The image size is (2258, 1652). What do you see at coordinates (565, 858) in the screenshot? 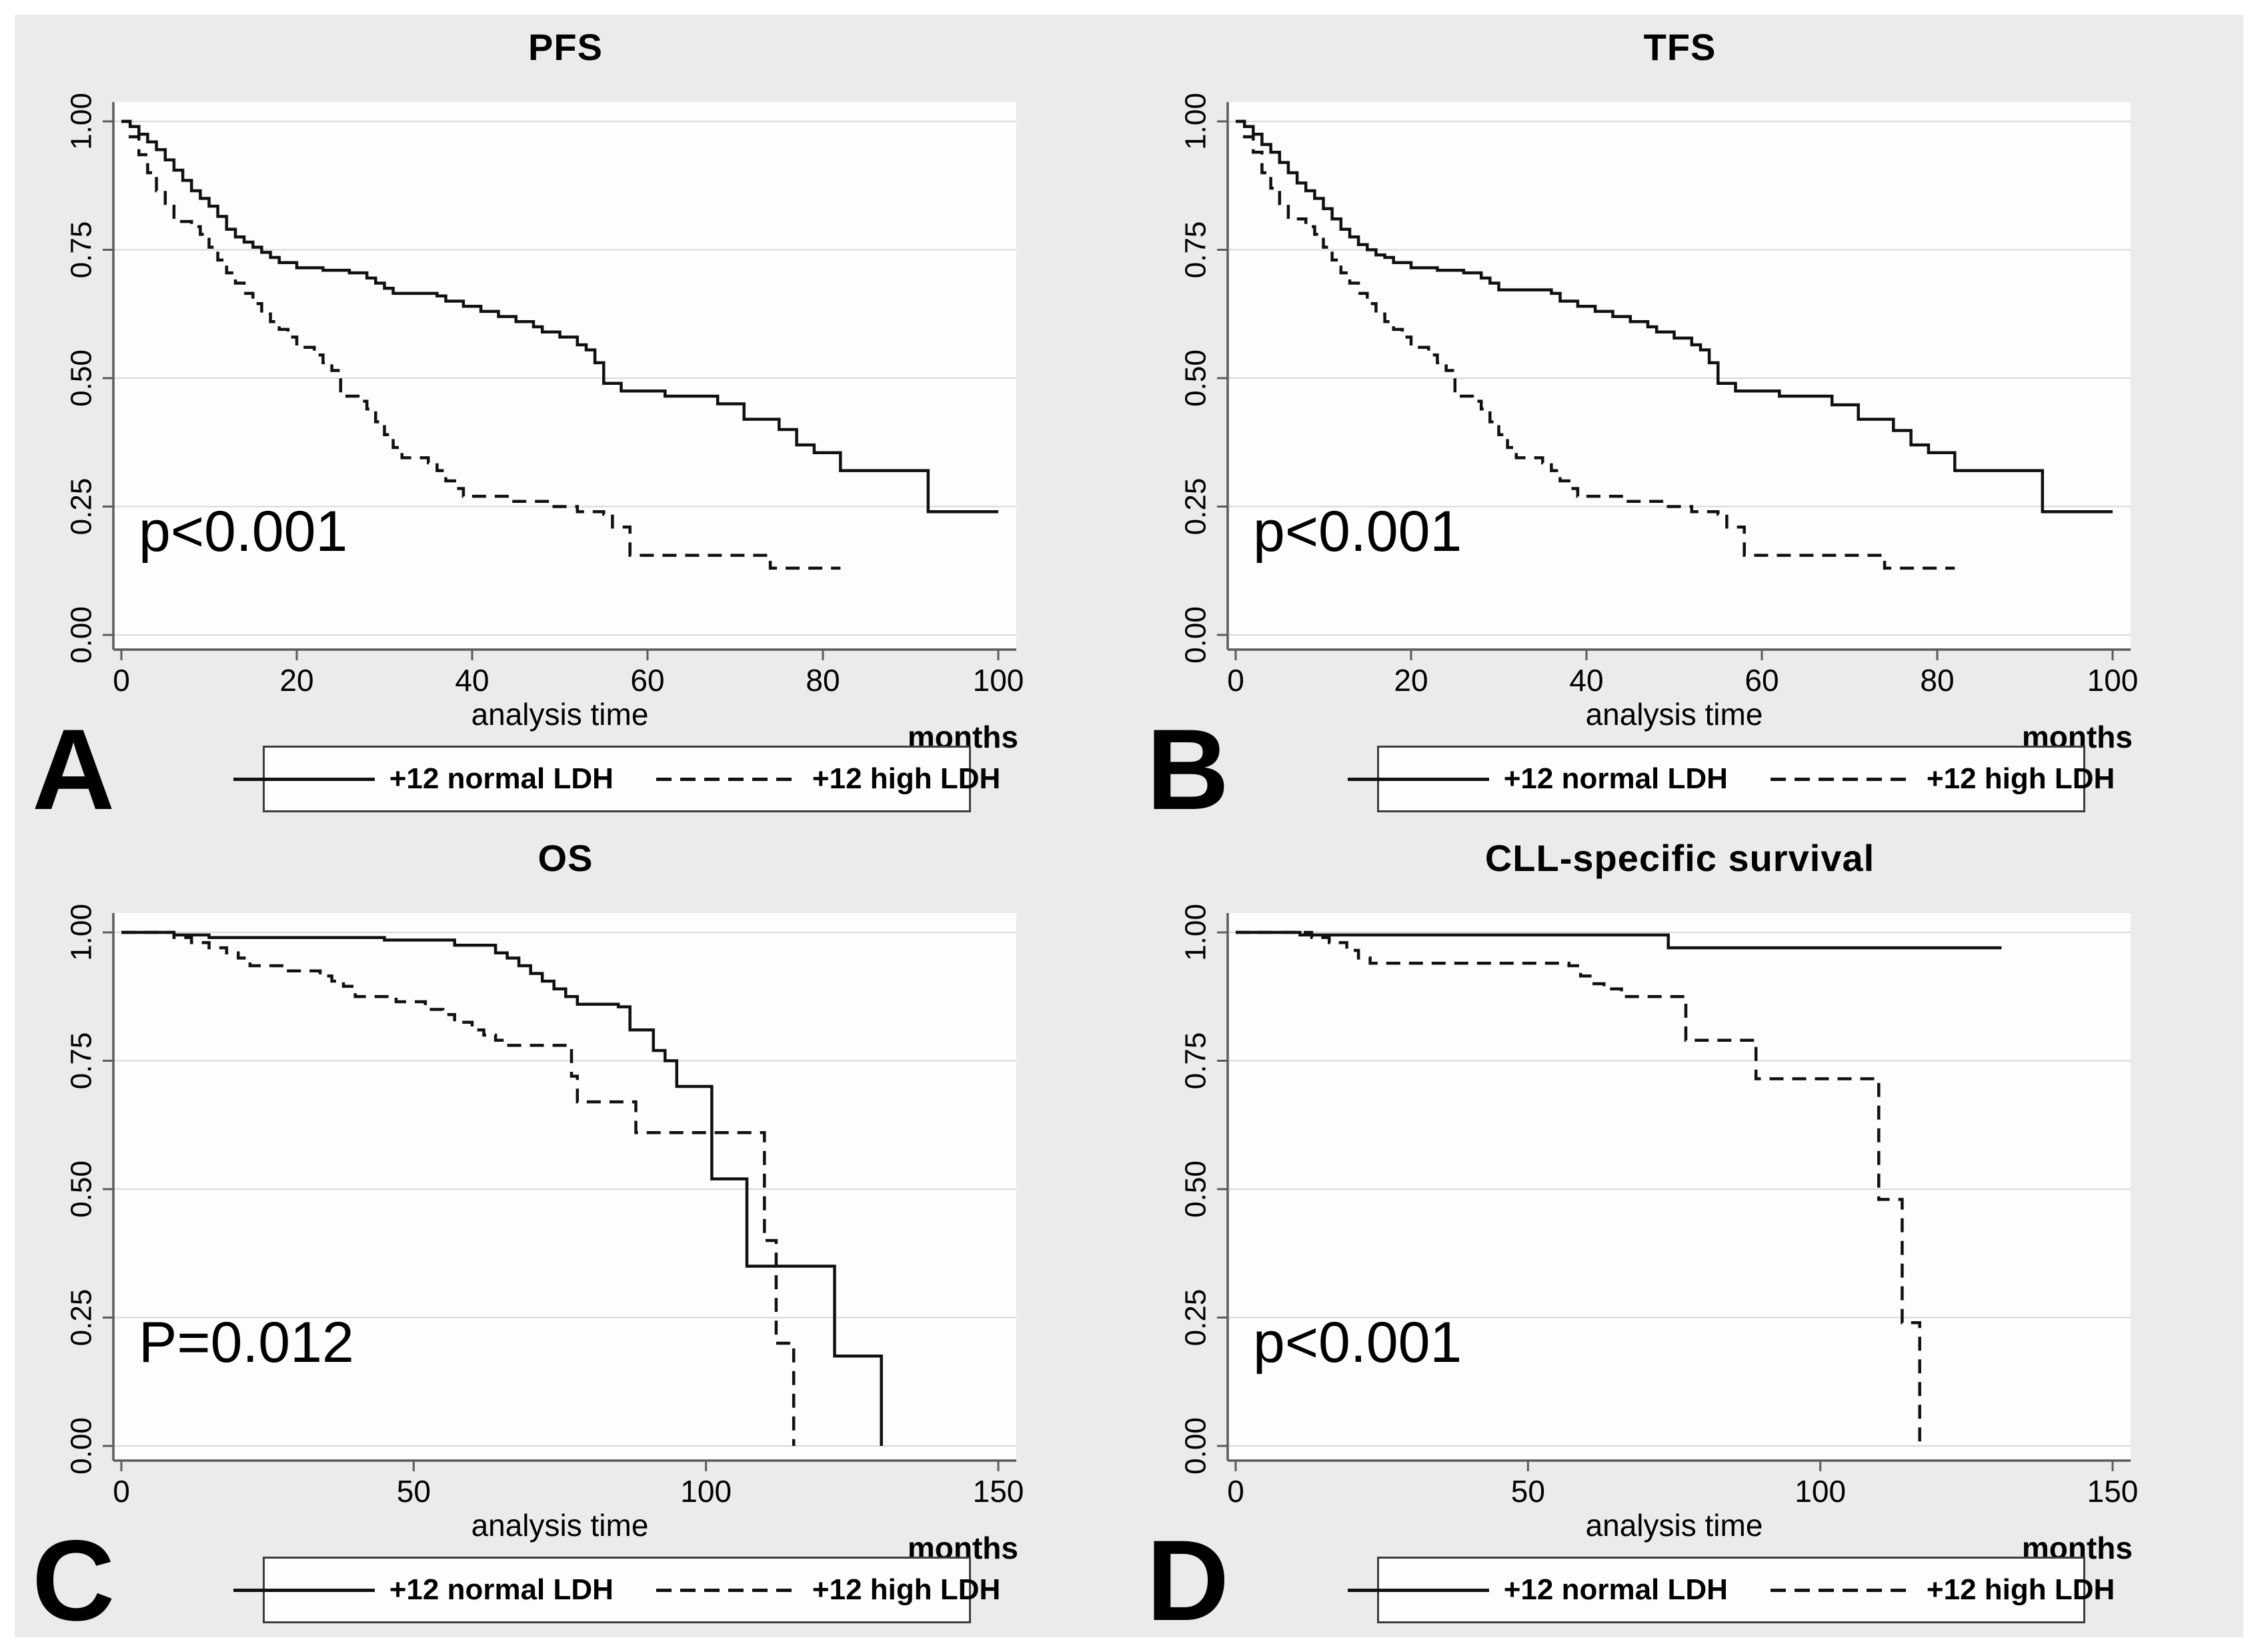
I see `panel-title: OS` at bounding box center [565, 858].